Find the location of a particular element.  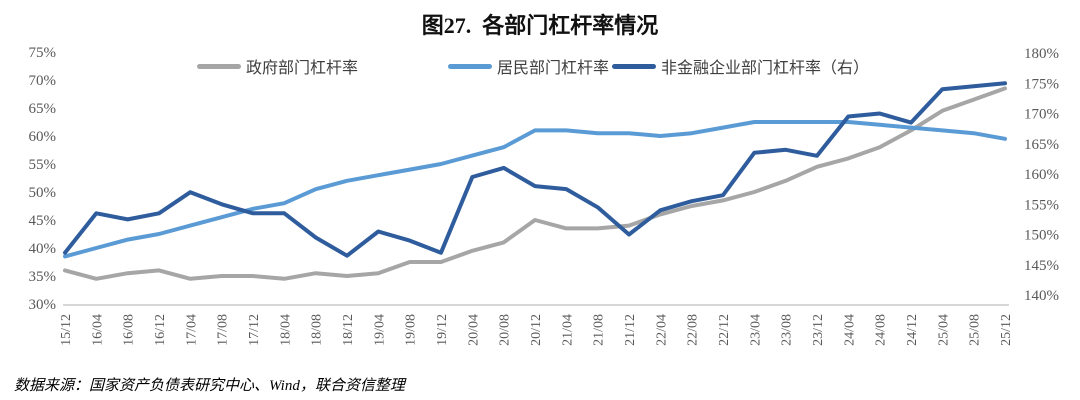

y-axis-left-tick: 55% is located at coordinates (43, 165).